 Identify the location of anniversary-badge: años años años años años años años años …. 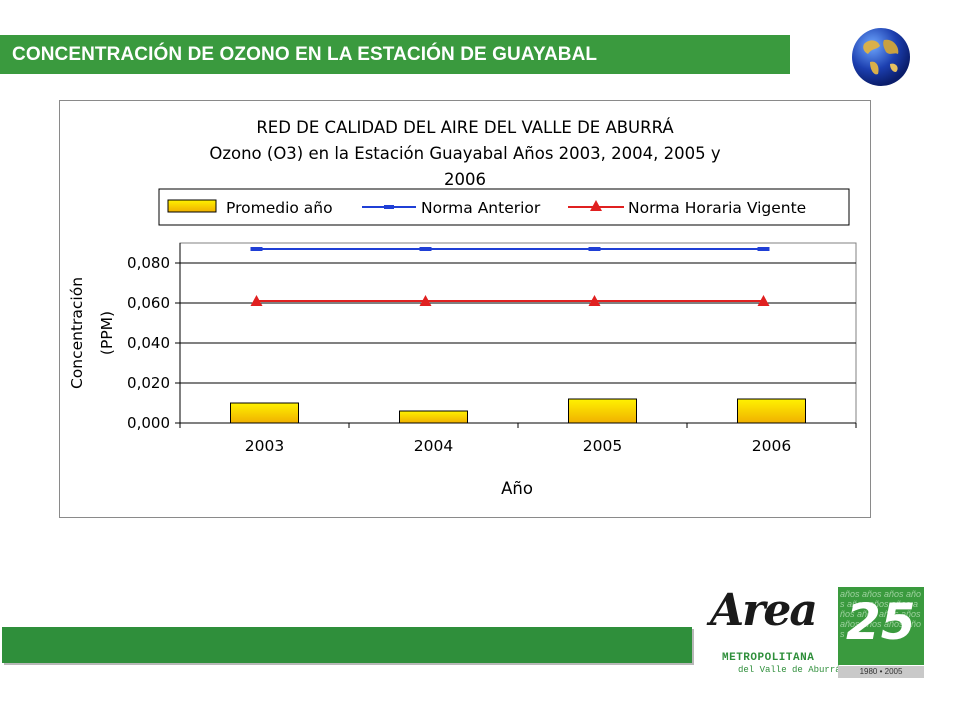
(881, 633).